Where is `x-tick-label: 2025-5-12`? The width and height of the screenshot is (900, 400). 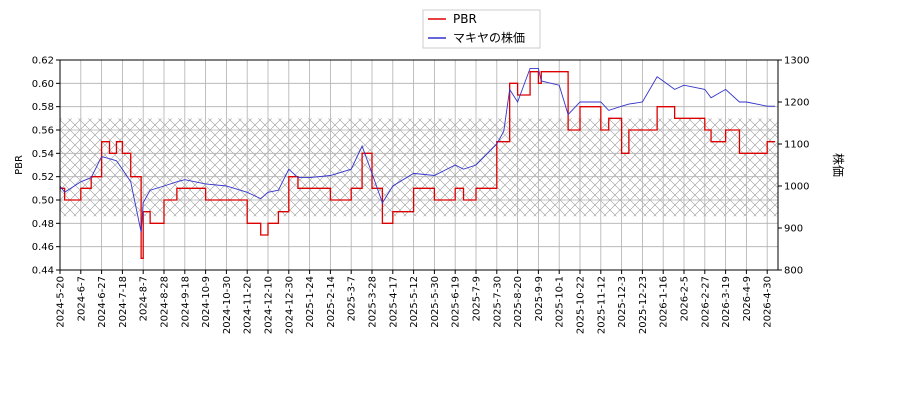 x-tick-label: 2025-5-12 is located at coordinates (414, 302).